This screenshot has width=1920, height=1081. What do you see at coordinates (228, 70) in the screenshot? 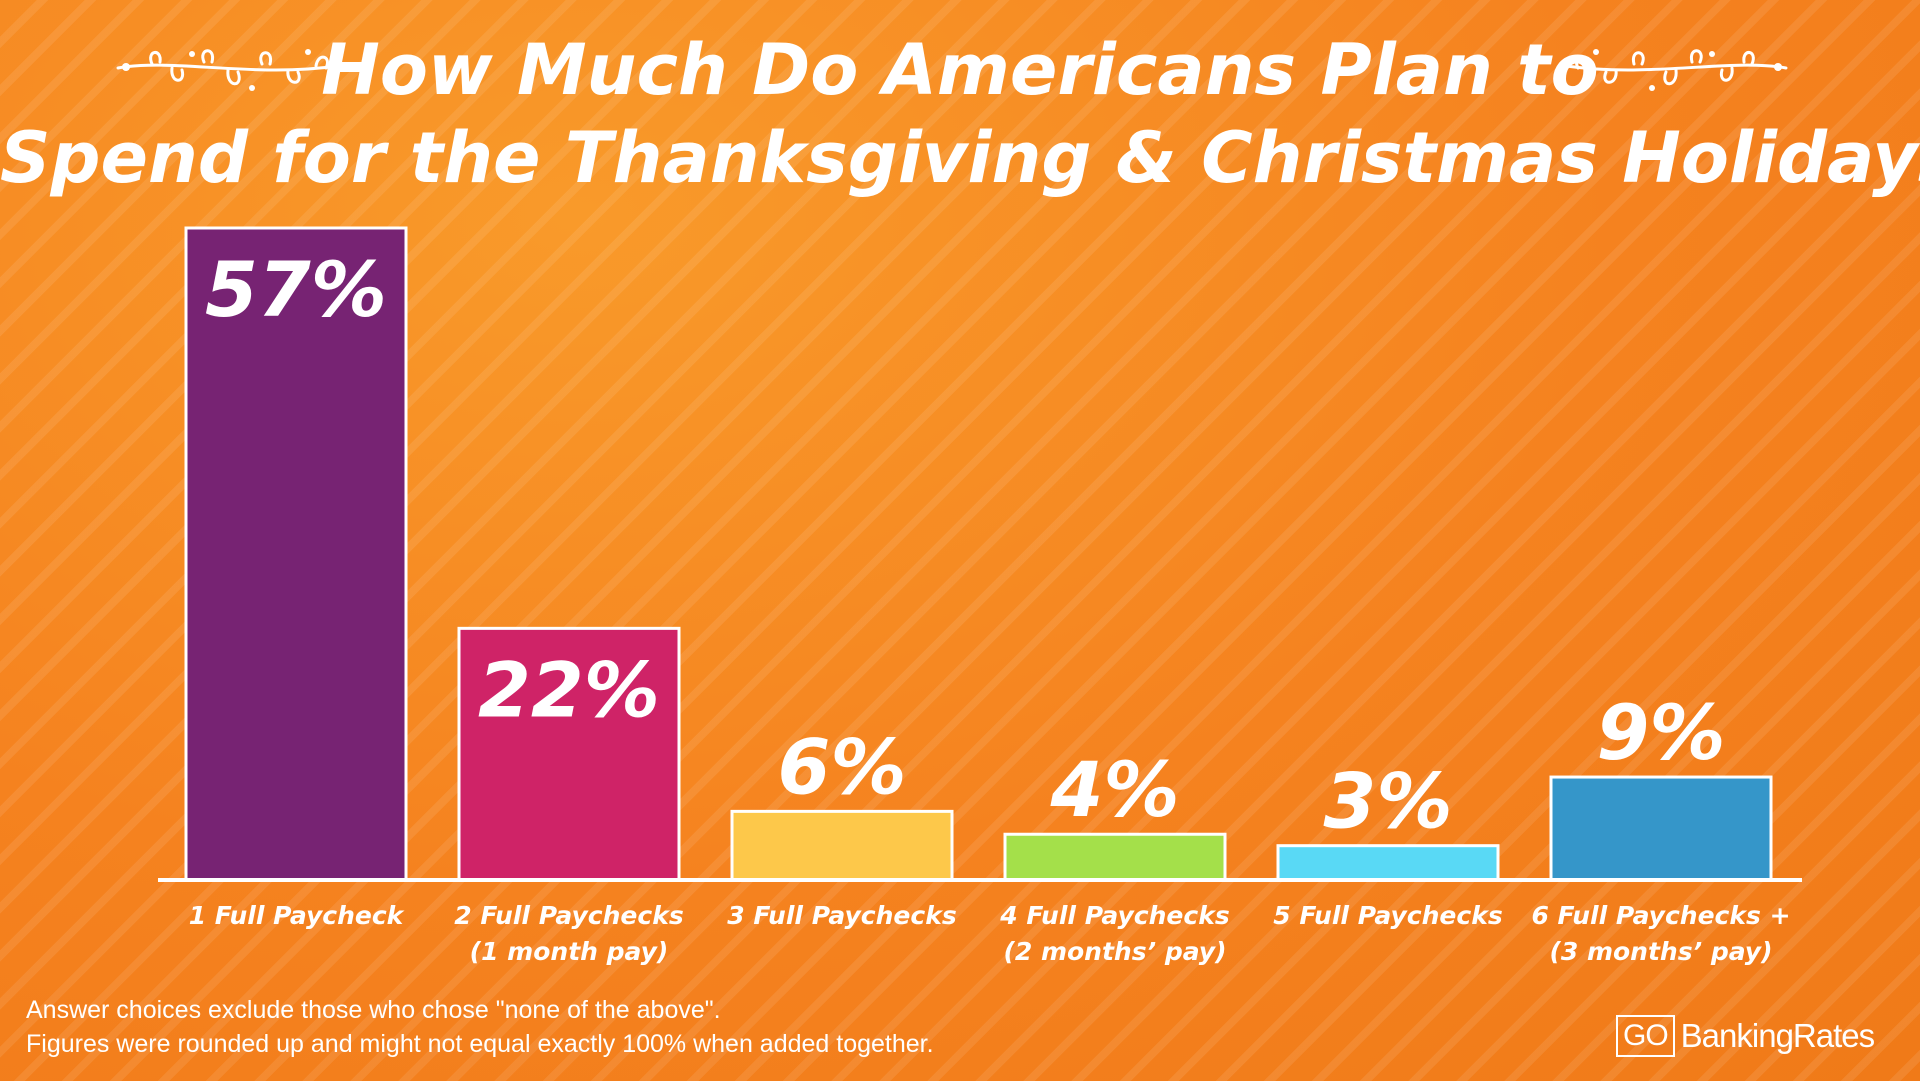
I see `left-vine-ornament-icon` at bounding box center [228, 70].